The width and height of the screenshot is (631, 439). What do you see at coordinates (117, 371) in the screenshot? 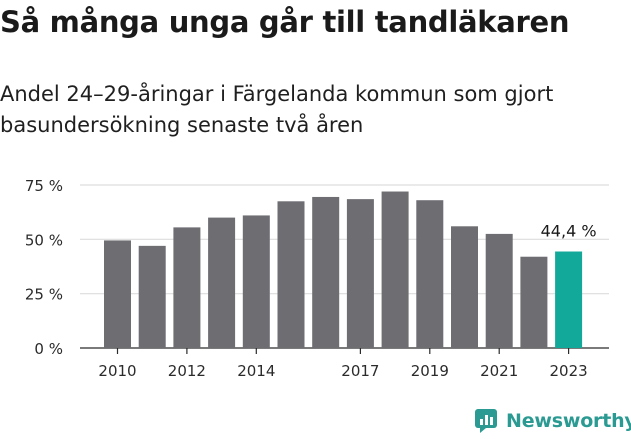
I see `x-tick-label: 2010` at bounding box center [117, 371].